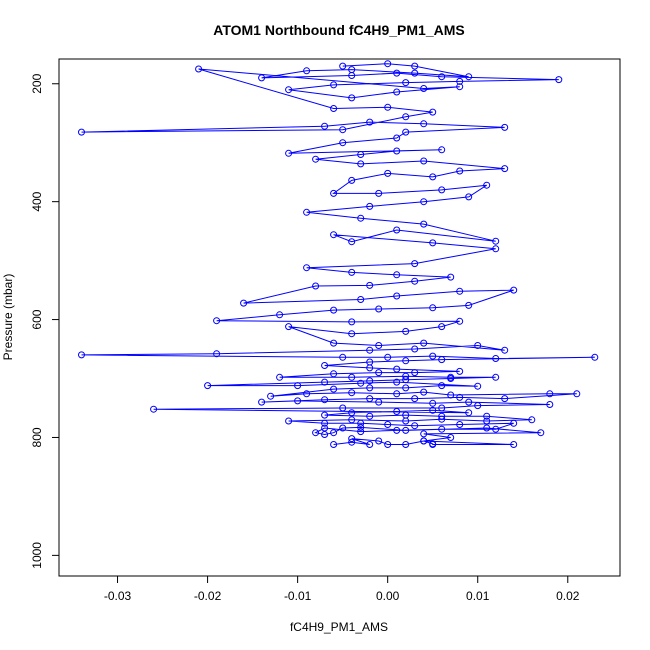 The height and width of the screenshot is (650, 650). I want to click on y-tick-label: 200, so click(37, 83).